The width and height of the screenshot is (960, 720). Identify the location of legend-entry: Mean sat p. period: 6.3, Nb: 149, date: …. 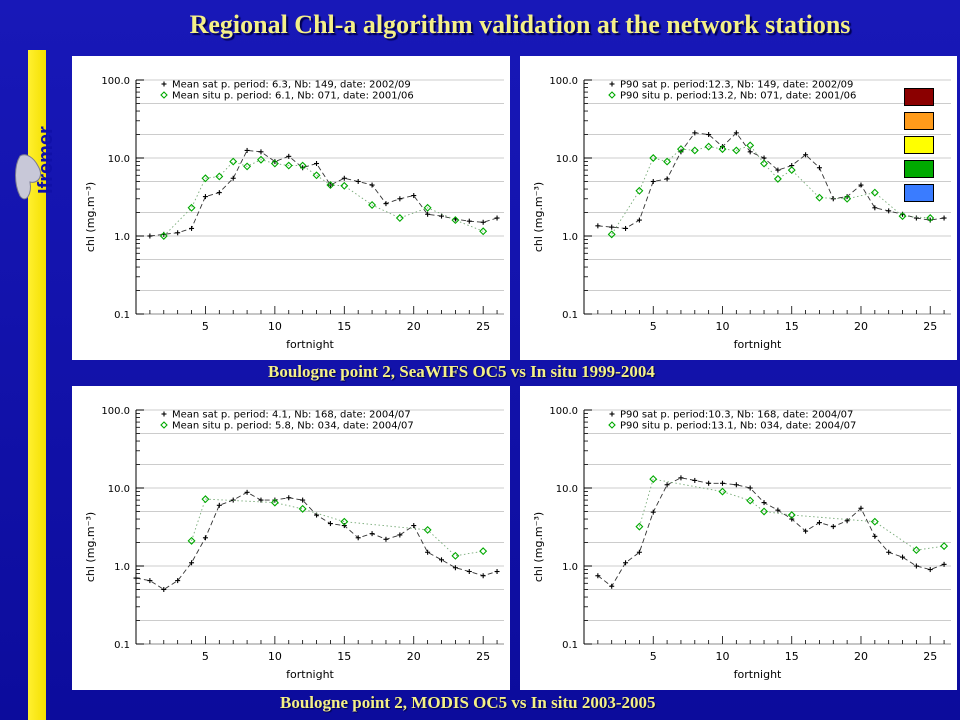
(291, 85).